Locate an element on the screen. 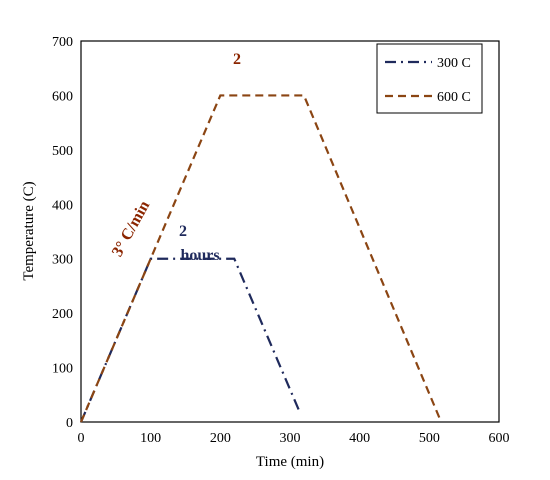  y-tick-label: 200 is located at coordinates (62, 314).